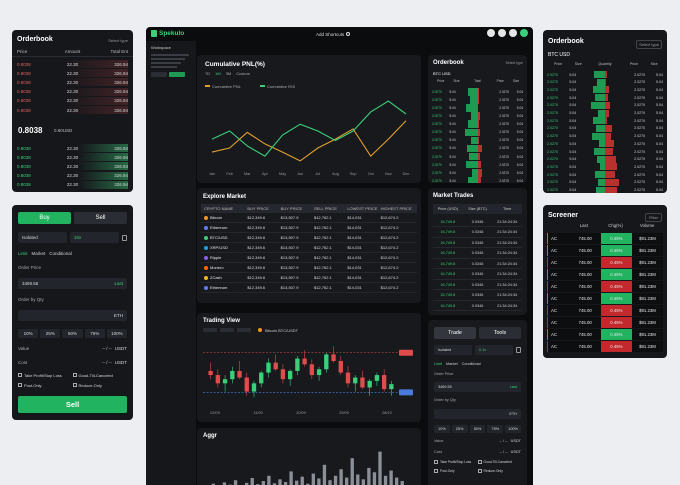 Image resolution: width=680 pixels, height=485 pixels. Describe the element at coordinates (615, 225) in the screenshot. I see `column-title: Chg(%)` at that location.